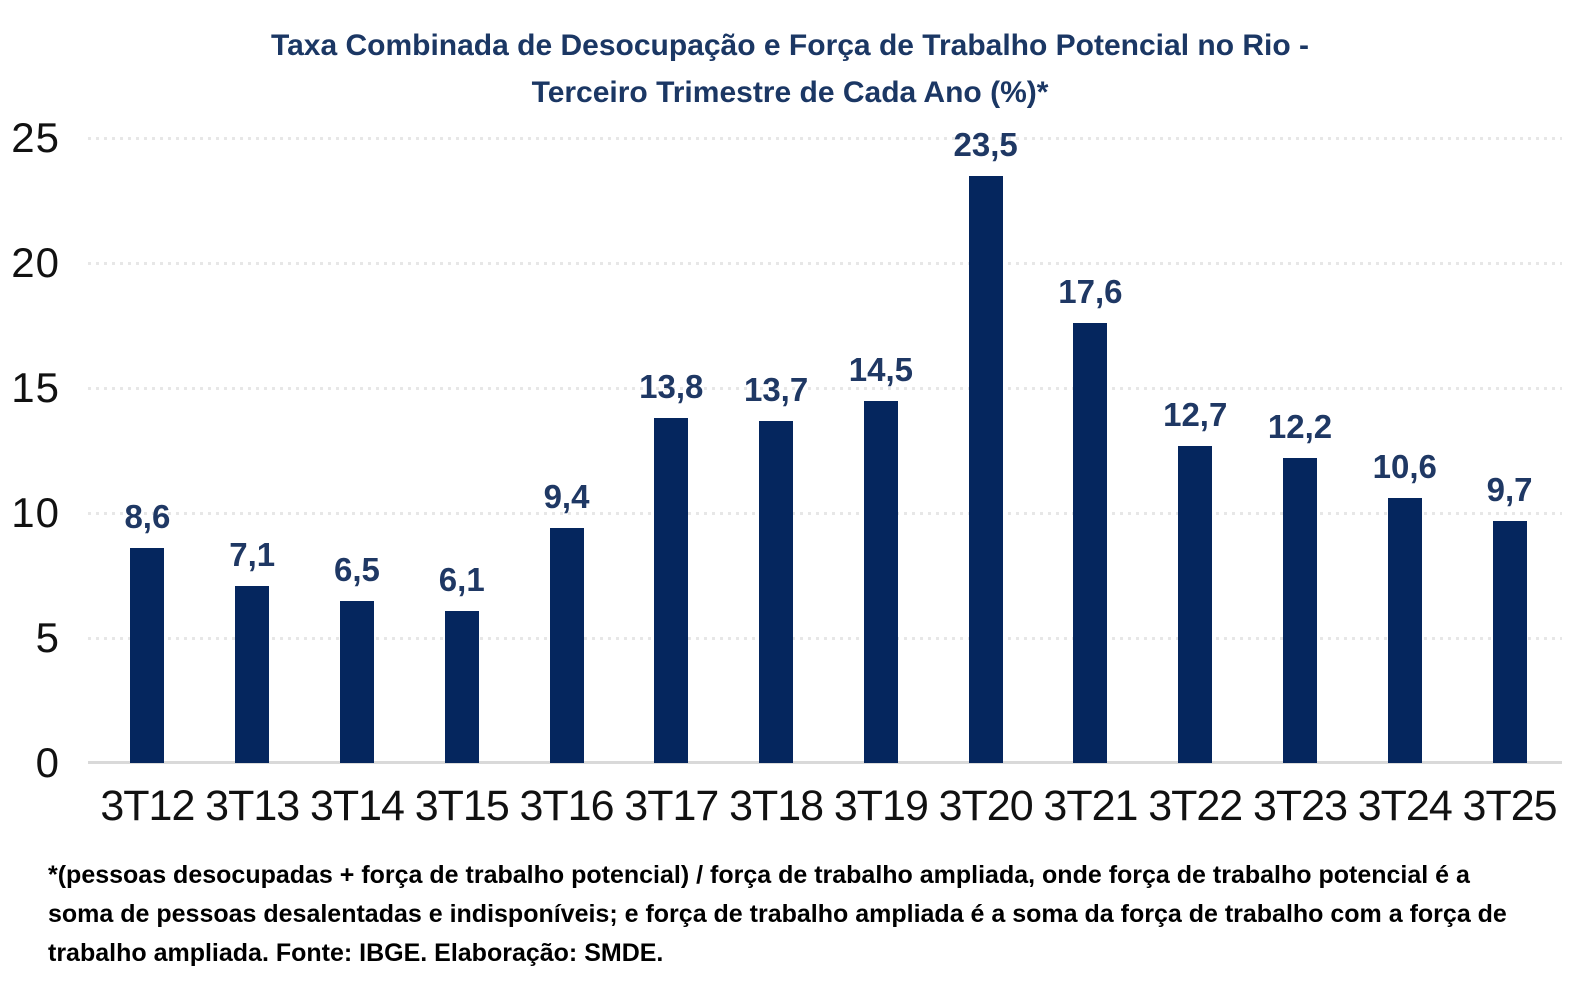  I want to click on bar-3T25, so click(1509, 641).